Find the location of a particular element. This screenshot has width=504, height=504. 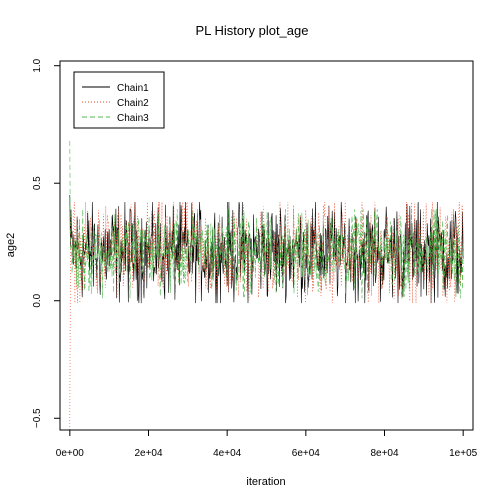

legend-label-2: Chain2 is located at coordinates (133, 103).